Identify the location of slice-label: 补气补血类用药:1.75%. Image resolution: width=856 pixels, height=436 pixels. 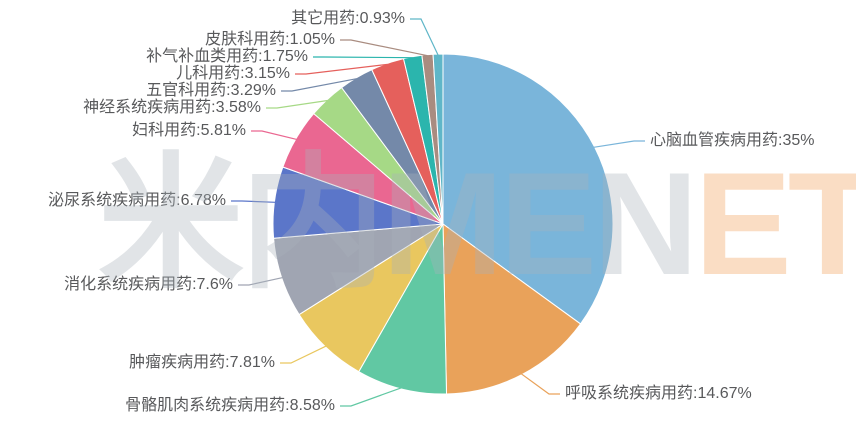
(227, 56).